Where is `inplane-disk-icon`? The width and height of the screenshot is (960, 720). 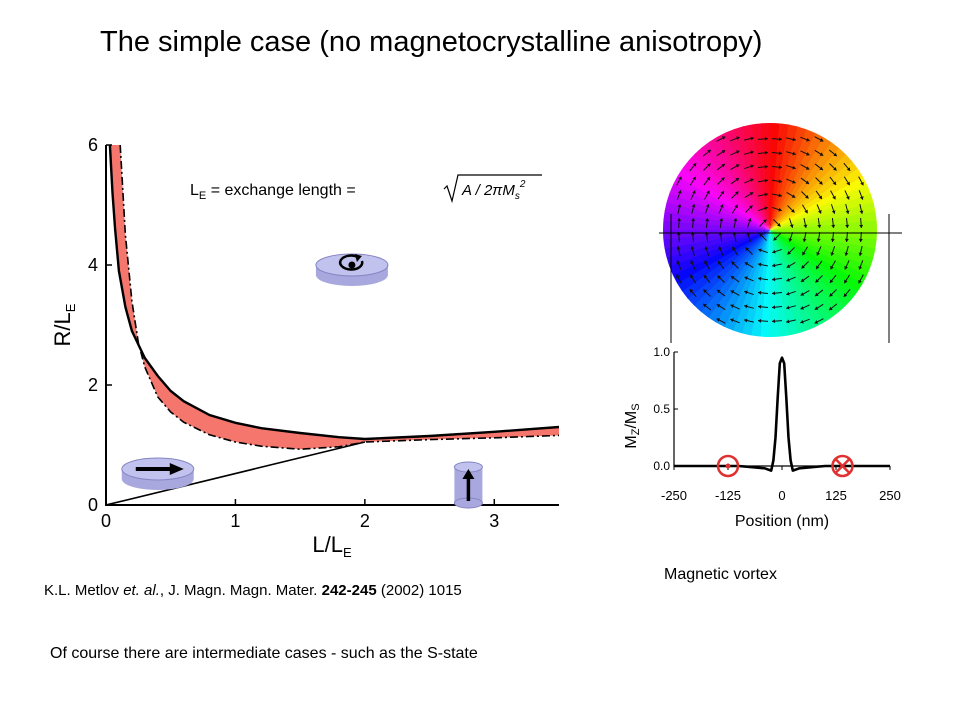
inplane-disk-icon is located at coordinates (158, 473).